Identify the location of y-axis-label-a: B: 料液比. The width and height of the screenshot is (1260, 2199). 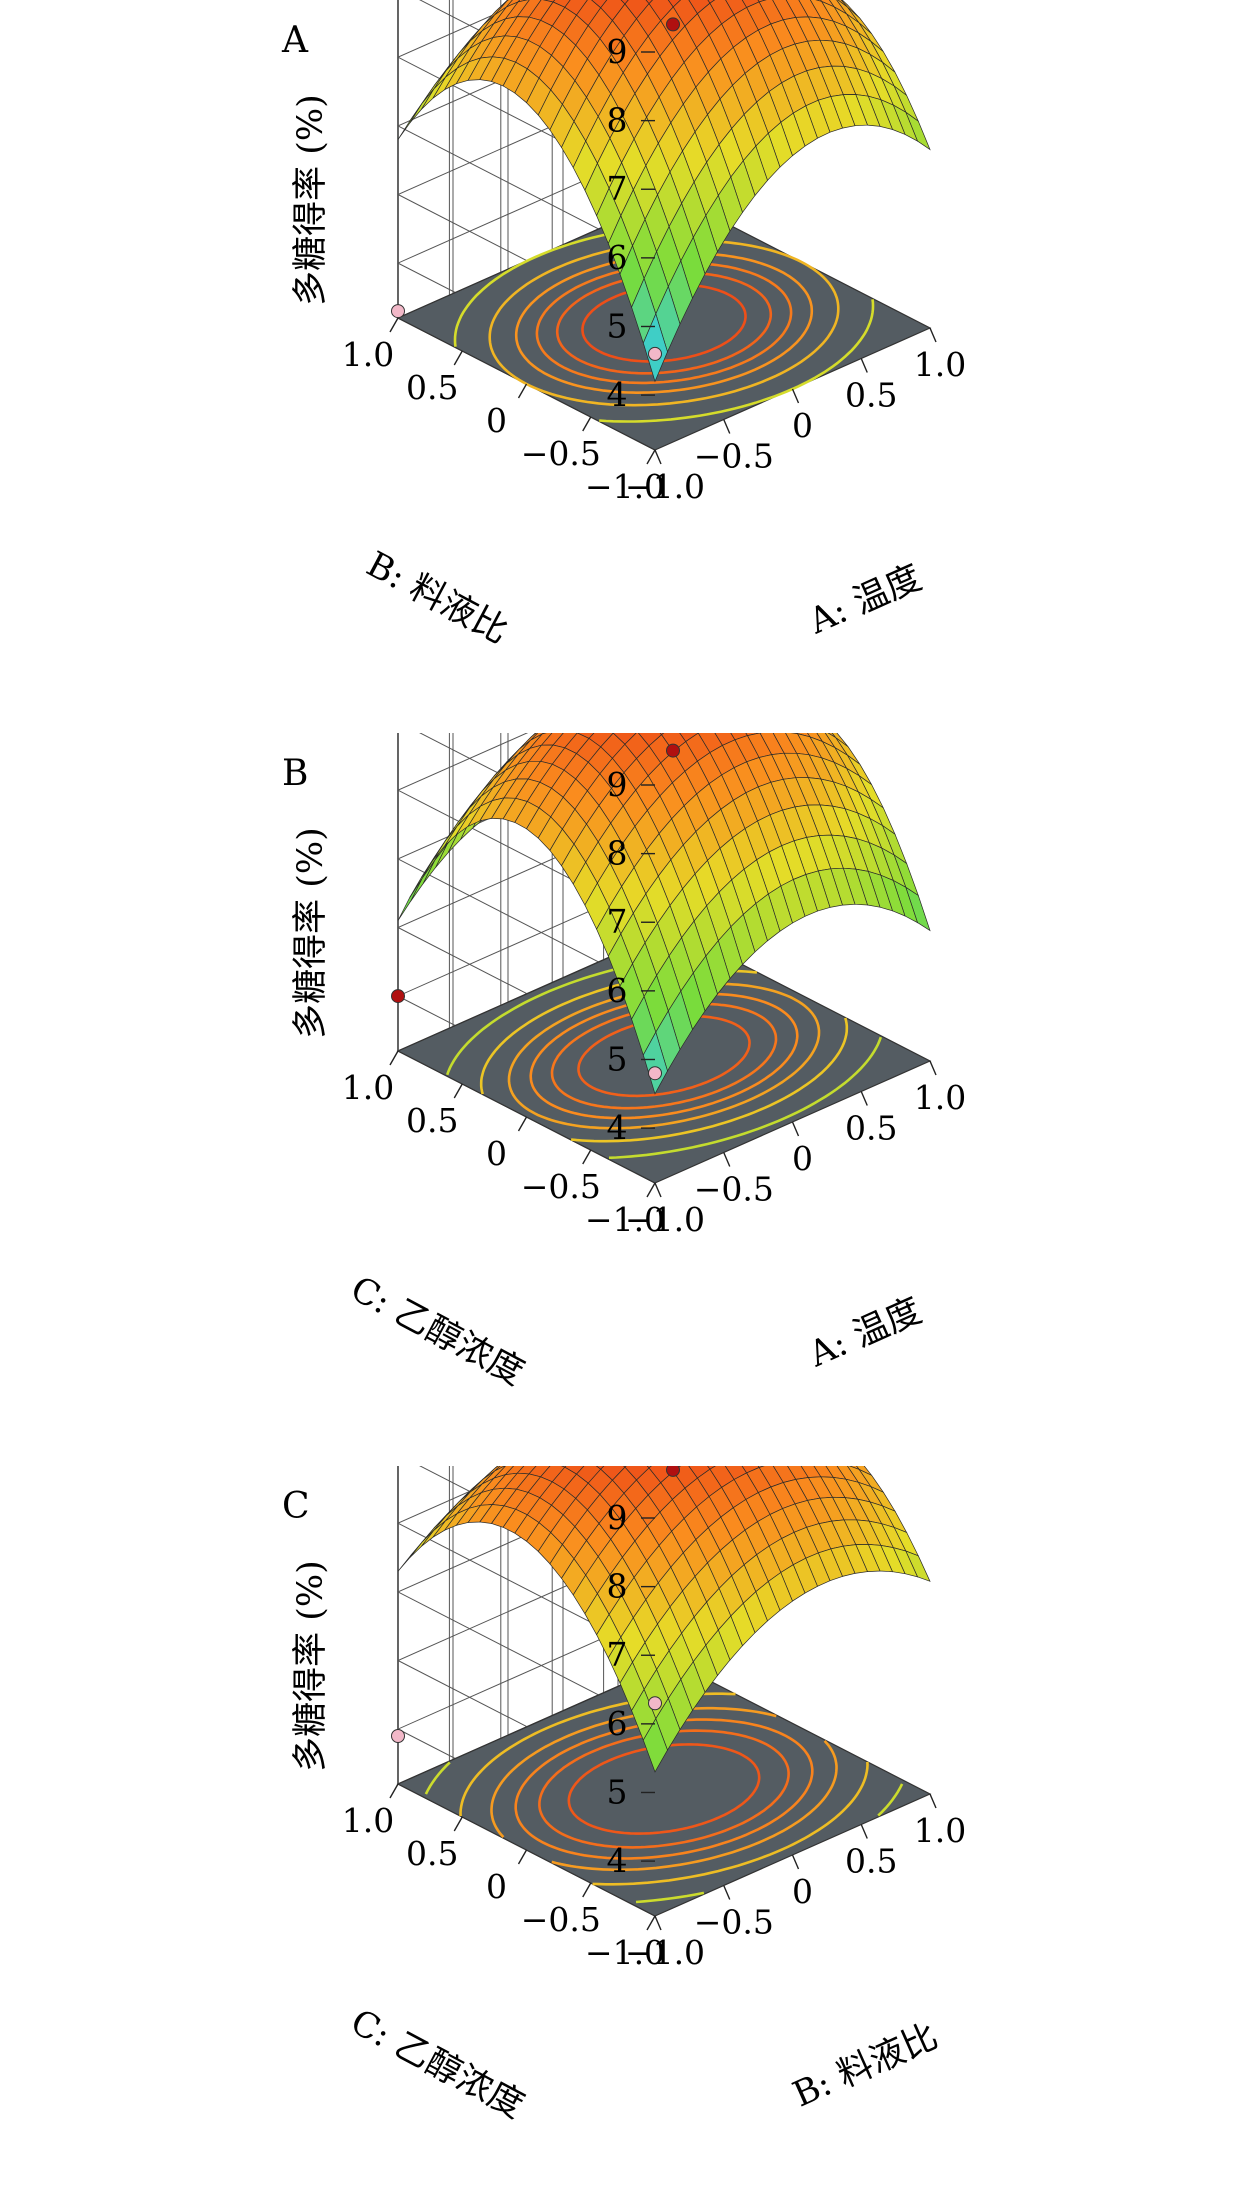
(437, 598).